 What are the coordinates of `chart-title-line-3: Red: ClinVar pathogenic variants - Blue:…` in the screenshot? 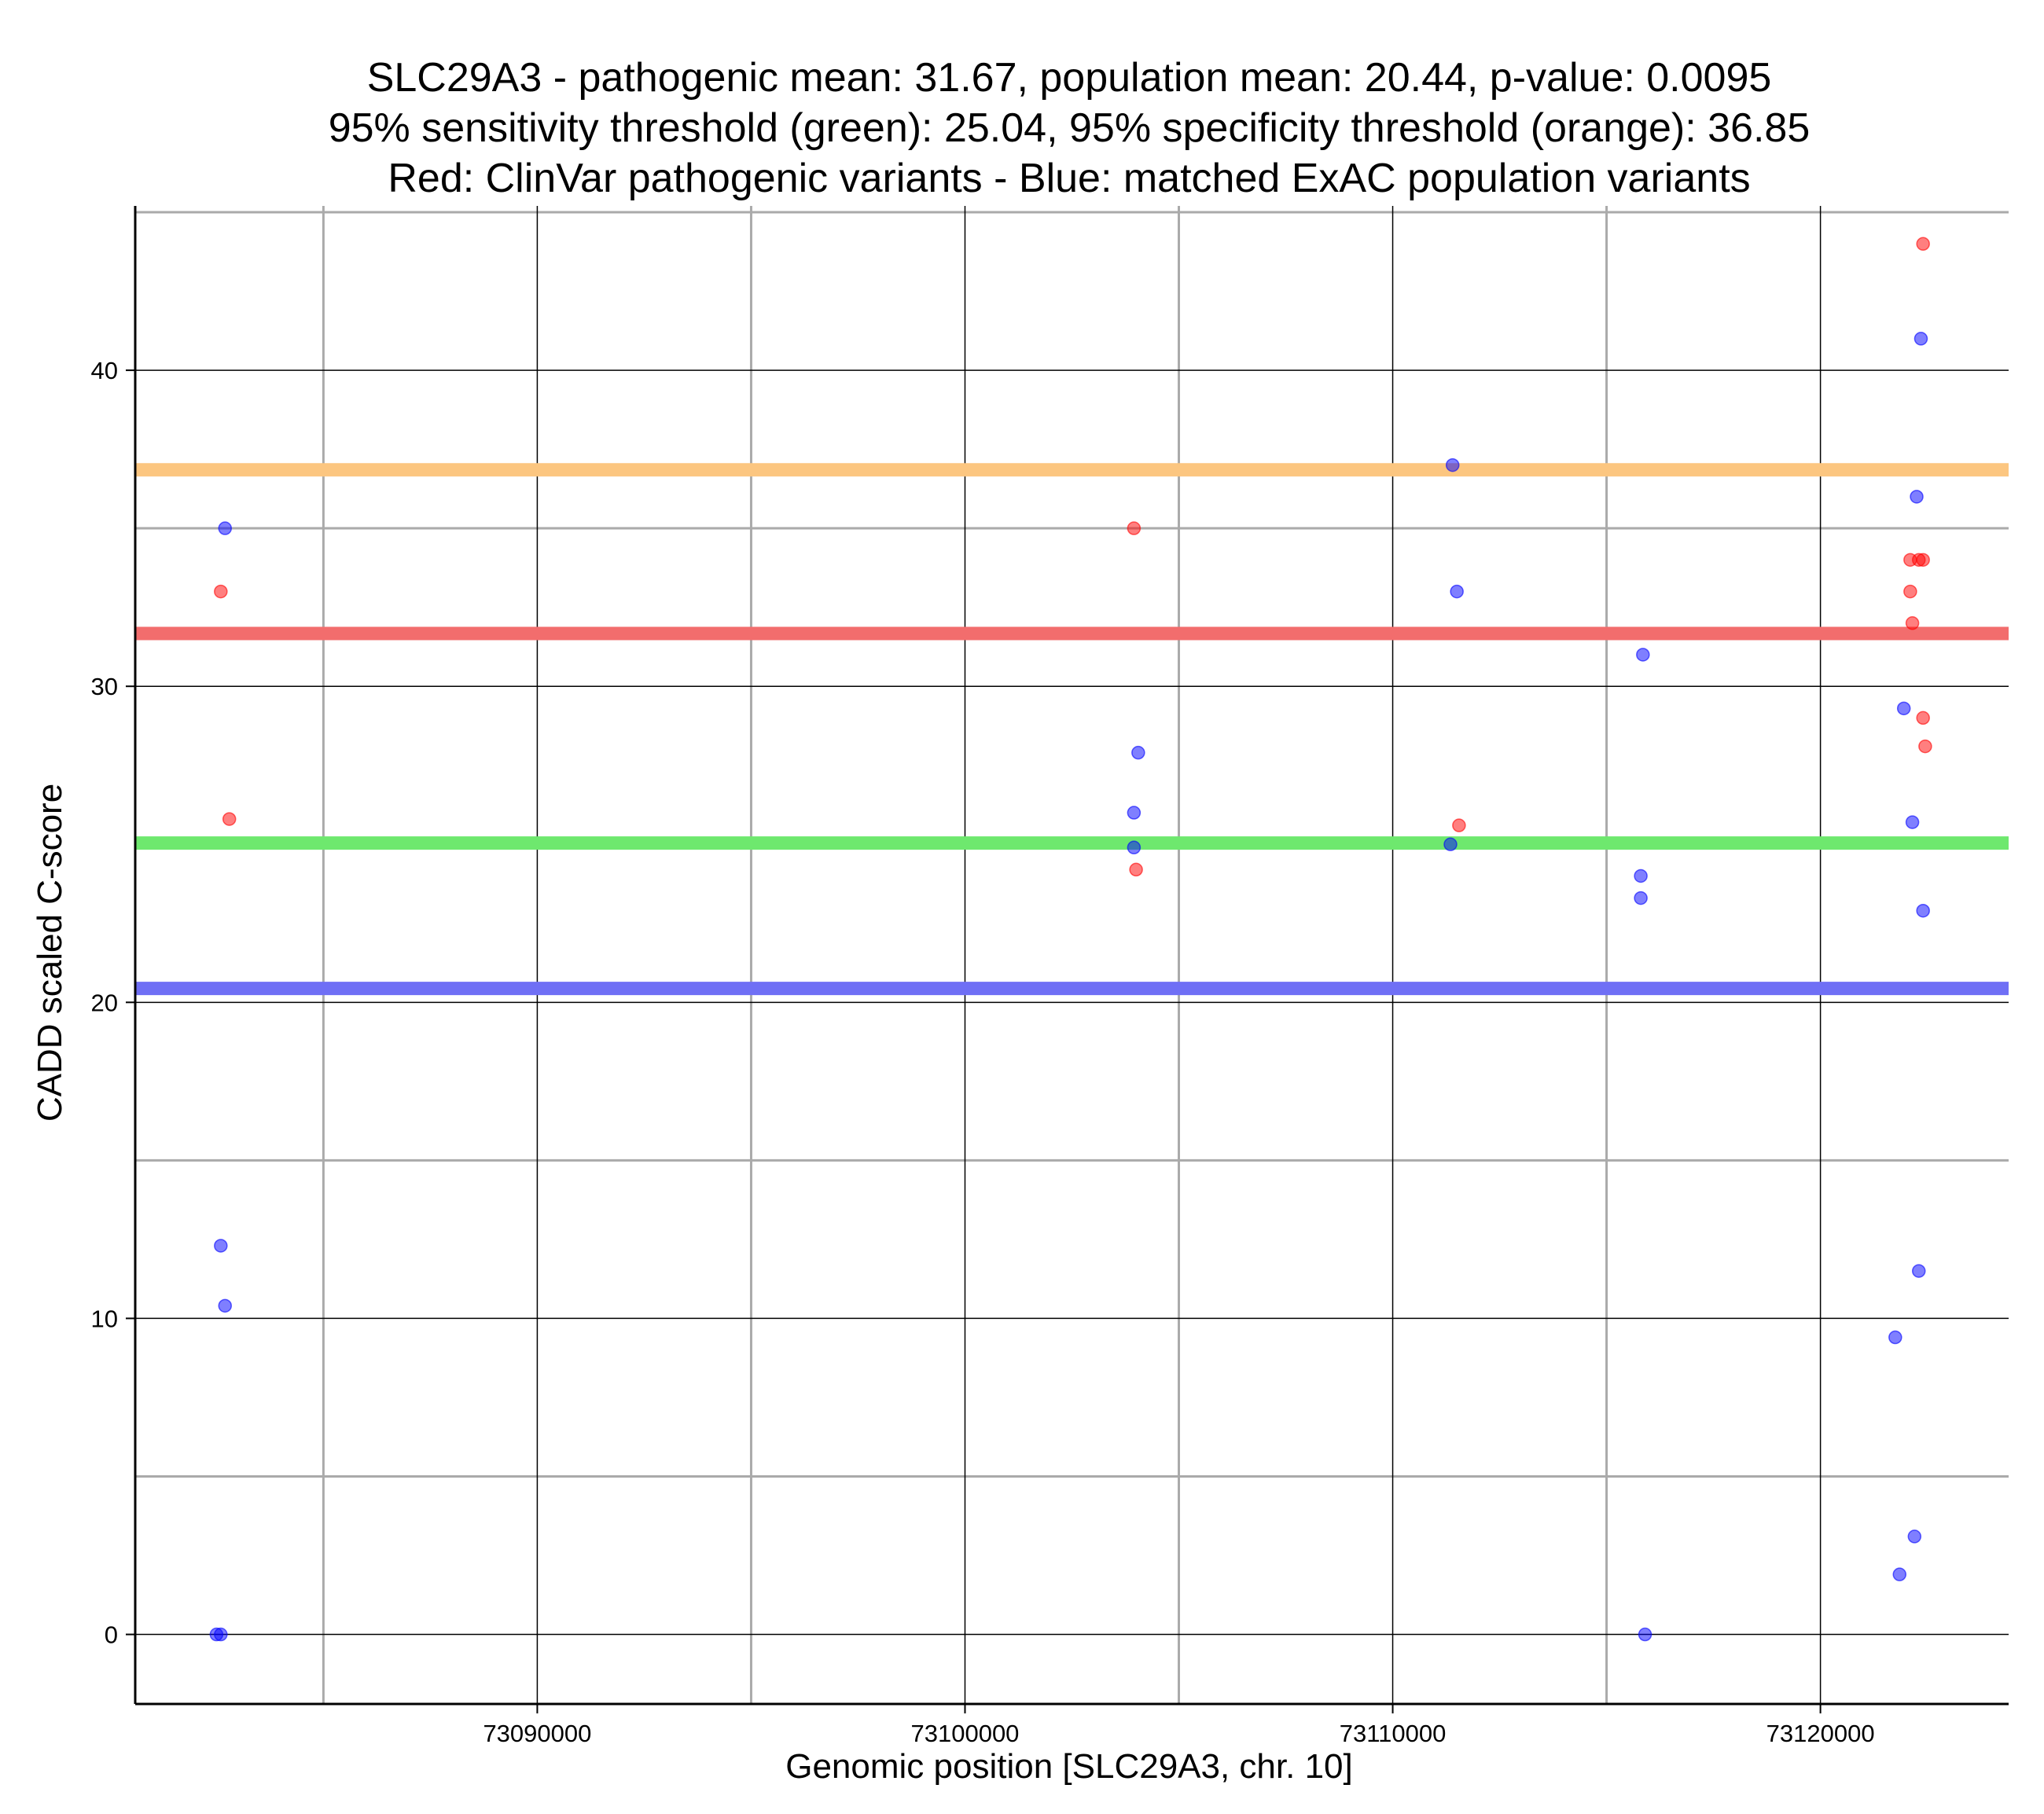 It's located at (1069, 178).